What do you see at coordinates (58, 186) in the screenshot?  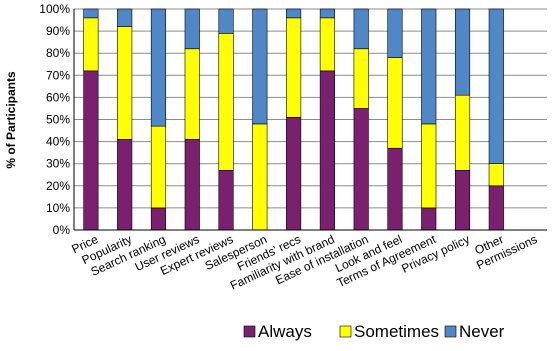 I see `y-tick-label: 20%` at bounding box center [58, 186].